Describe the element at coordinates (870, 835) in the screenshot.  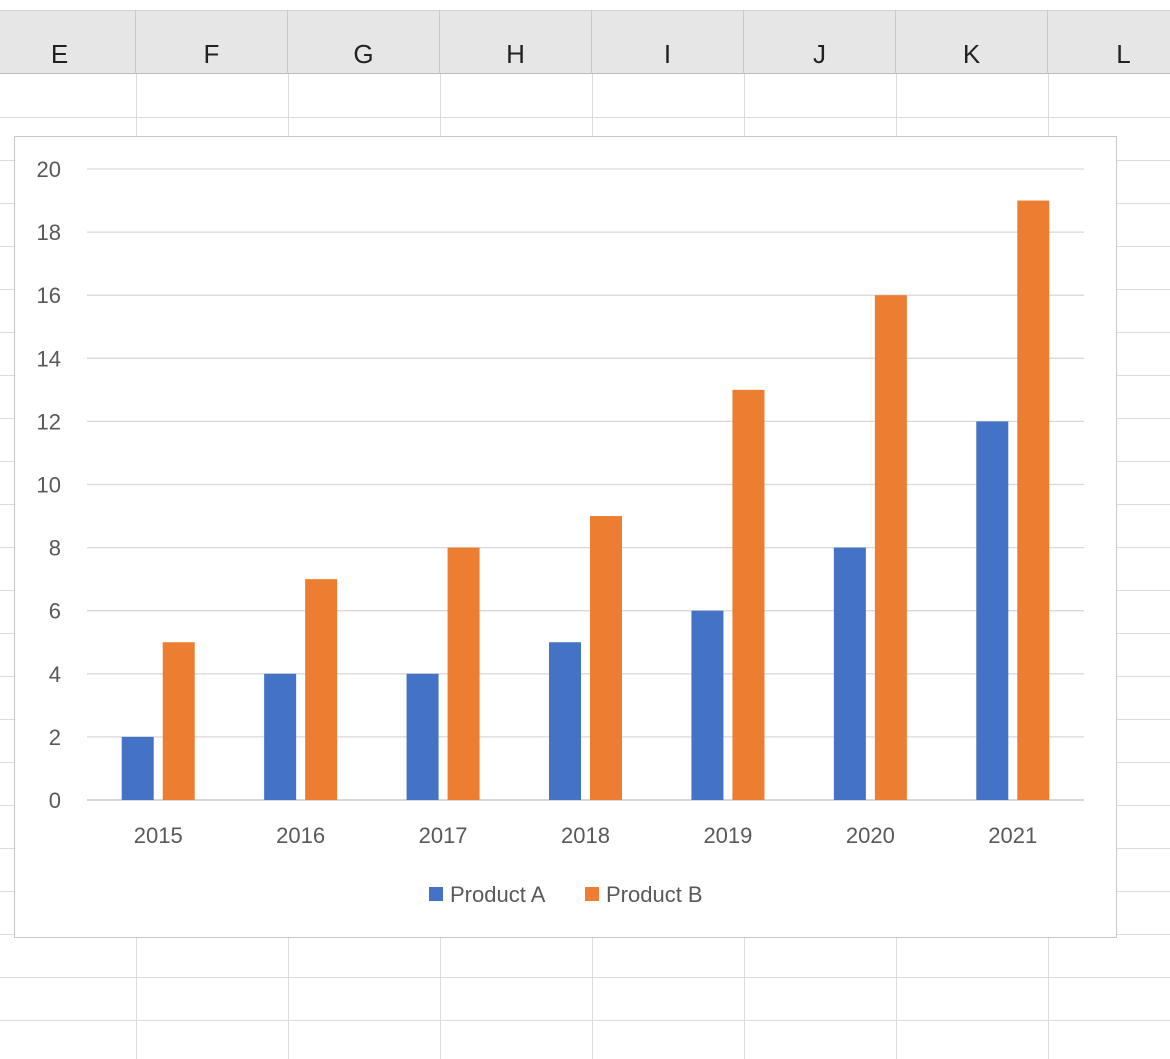
I see `x-tick-label: 2020` at that location.